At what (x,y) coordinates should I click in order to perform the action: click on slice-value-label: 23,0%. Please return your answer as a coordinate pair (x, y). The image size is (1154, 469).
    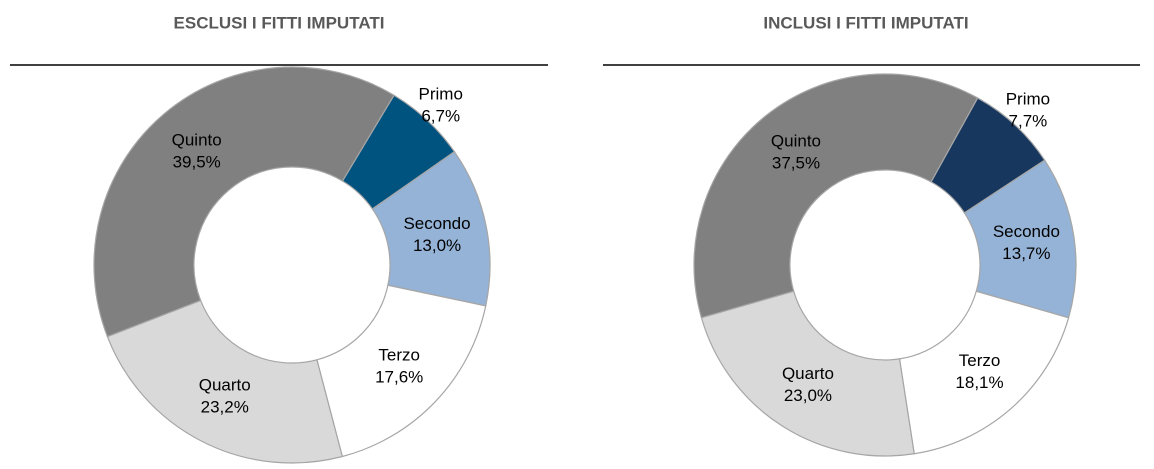
    Looking at the image, I should click on (808, 395).